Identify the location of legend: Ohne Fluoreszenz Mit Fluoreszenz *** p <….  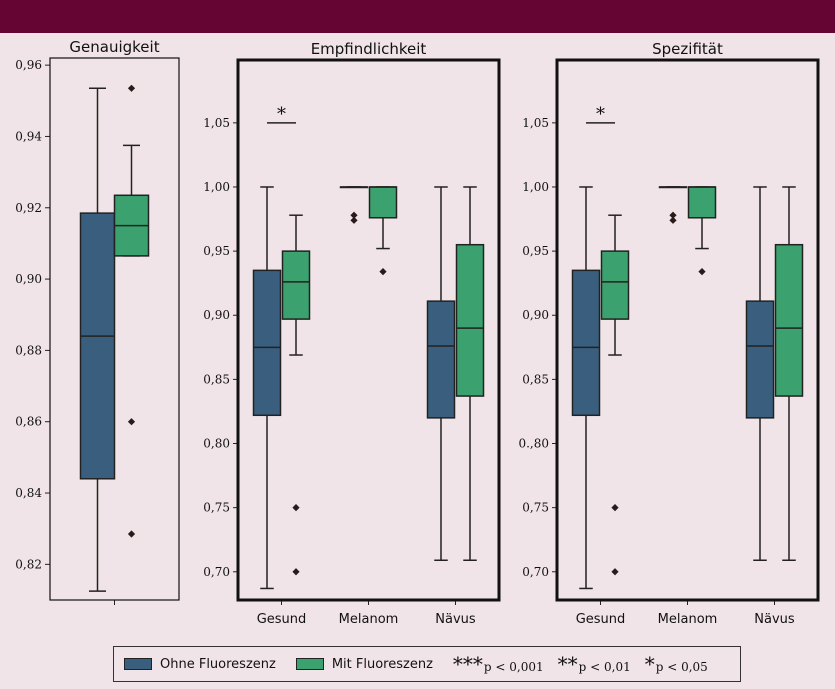
(427, 664).